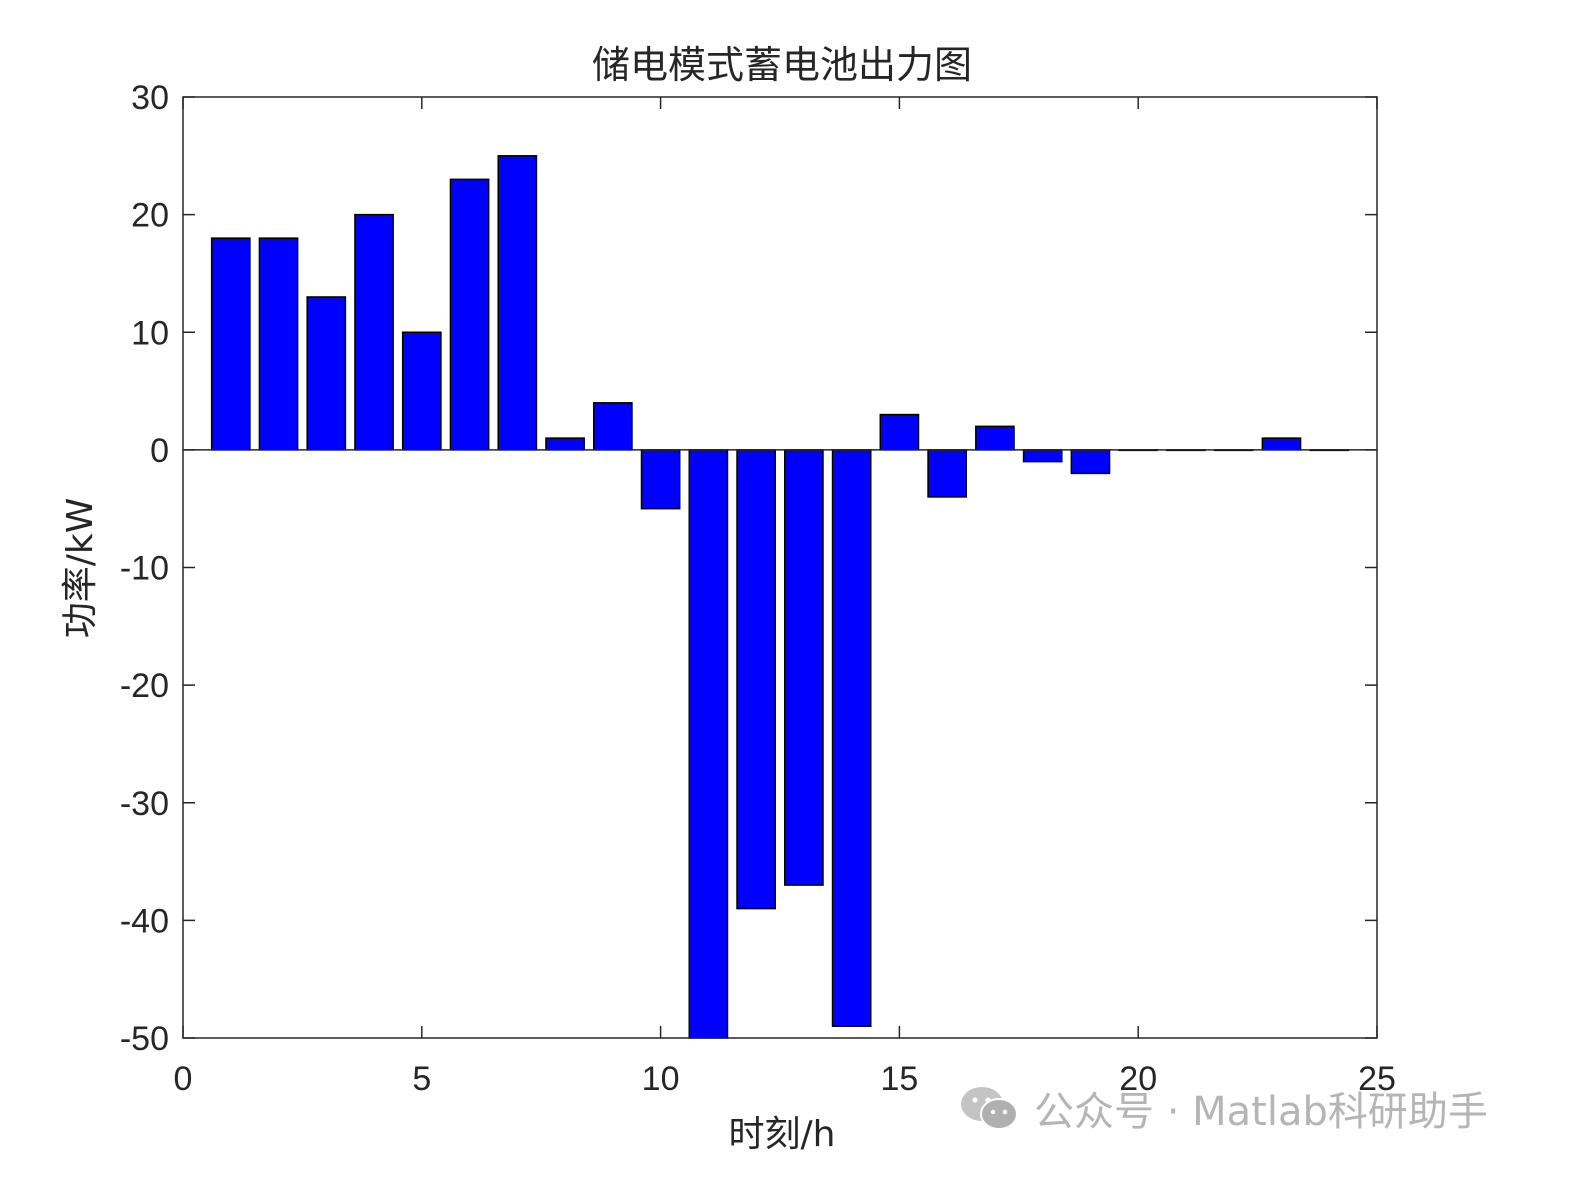 Image resolution: width=1581 pixels, height=1179 pixels. I want to click on y-tick-label: -40, so click(144, 921).